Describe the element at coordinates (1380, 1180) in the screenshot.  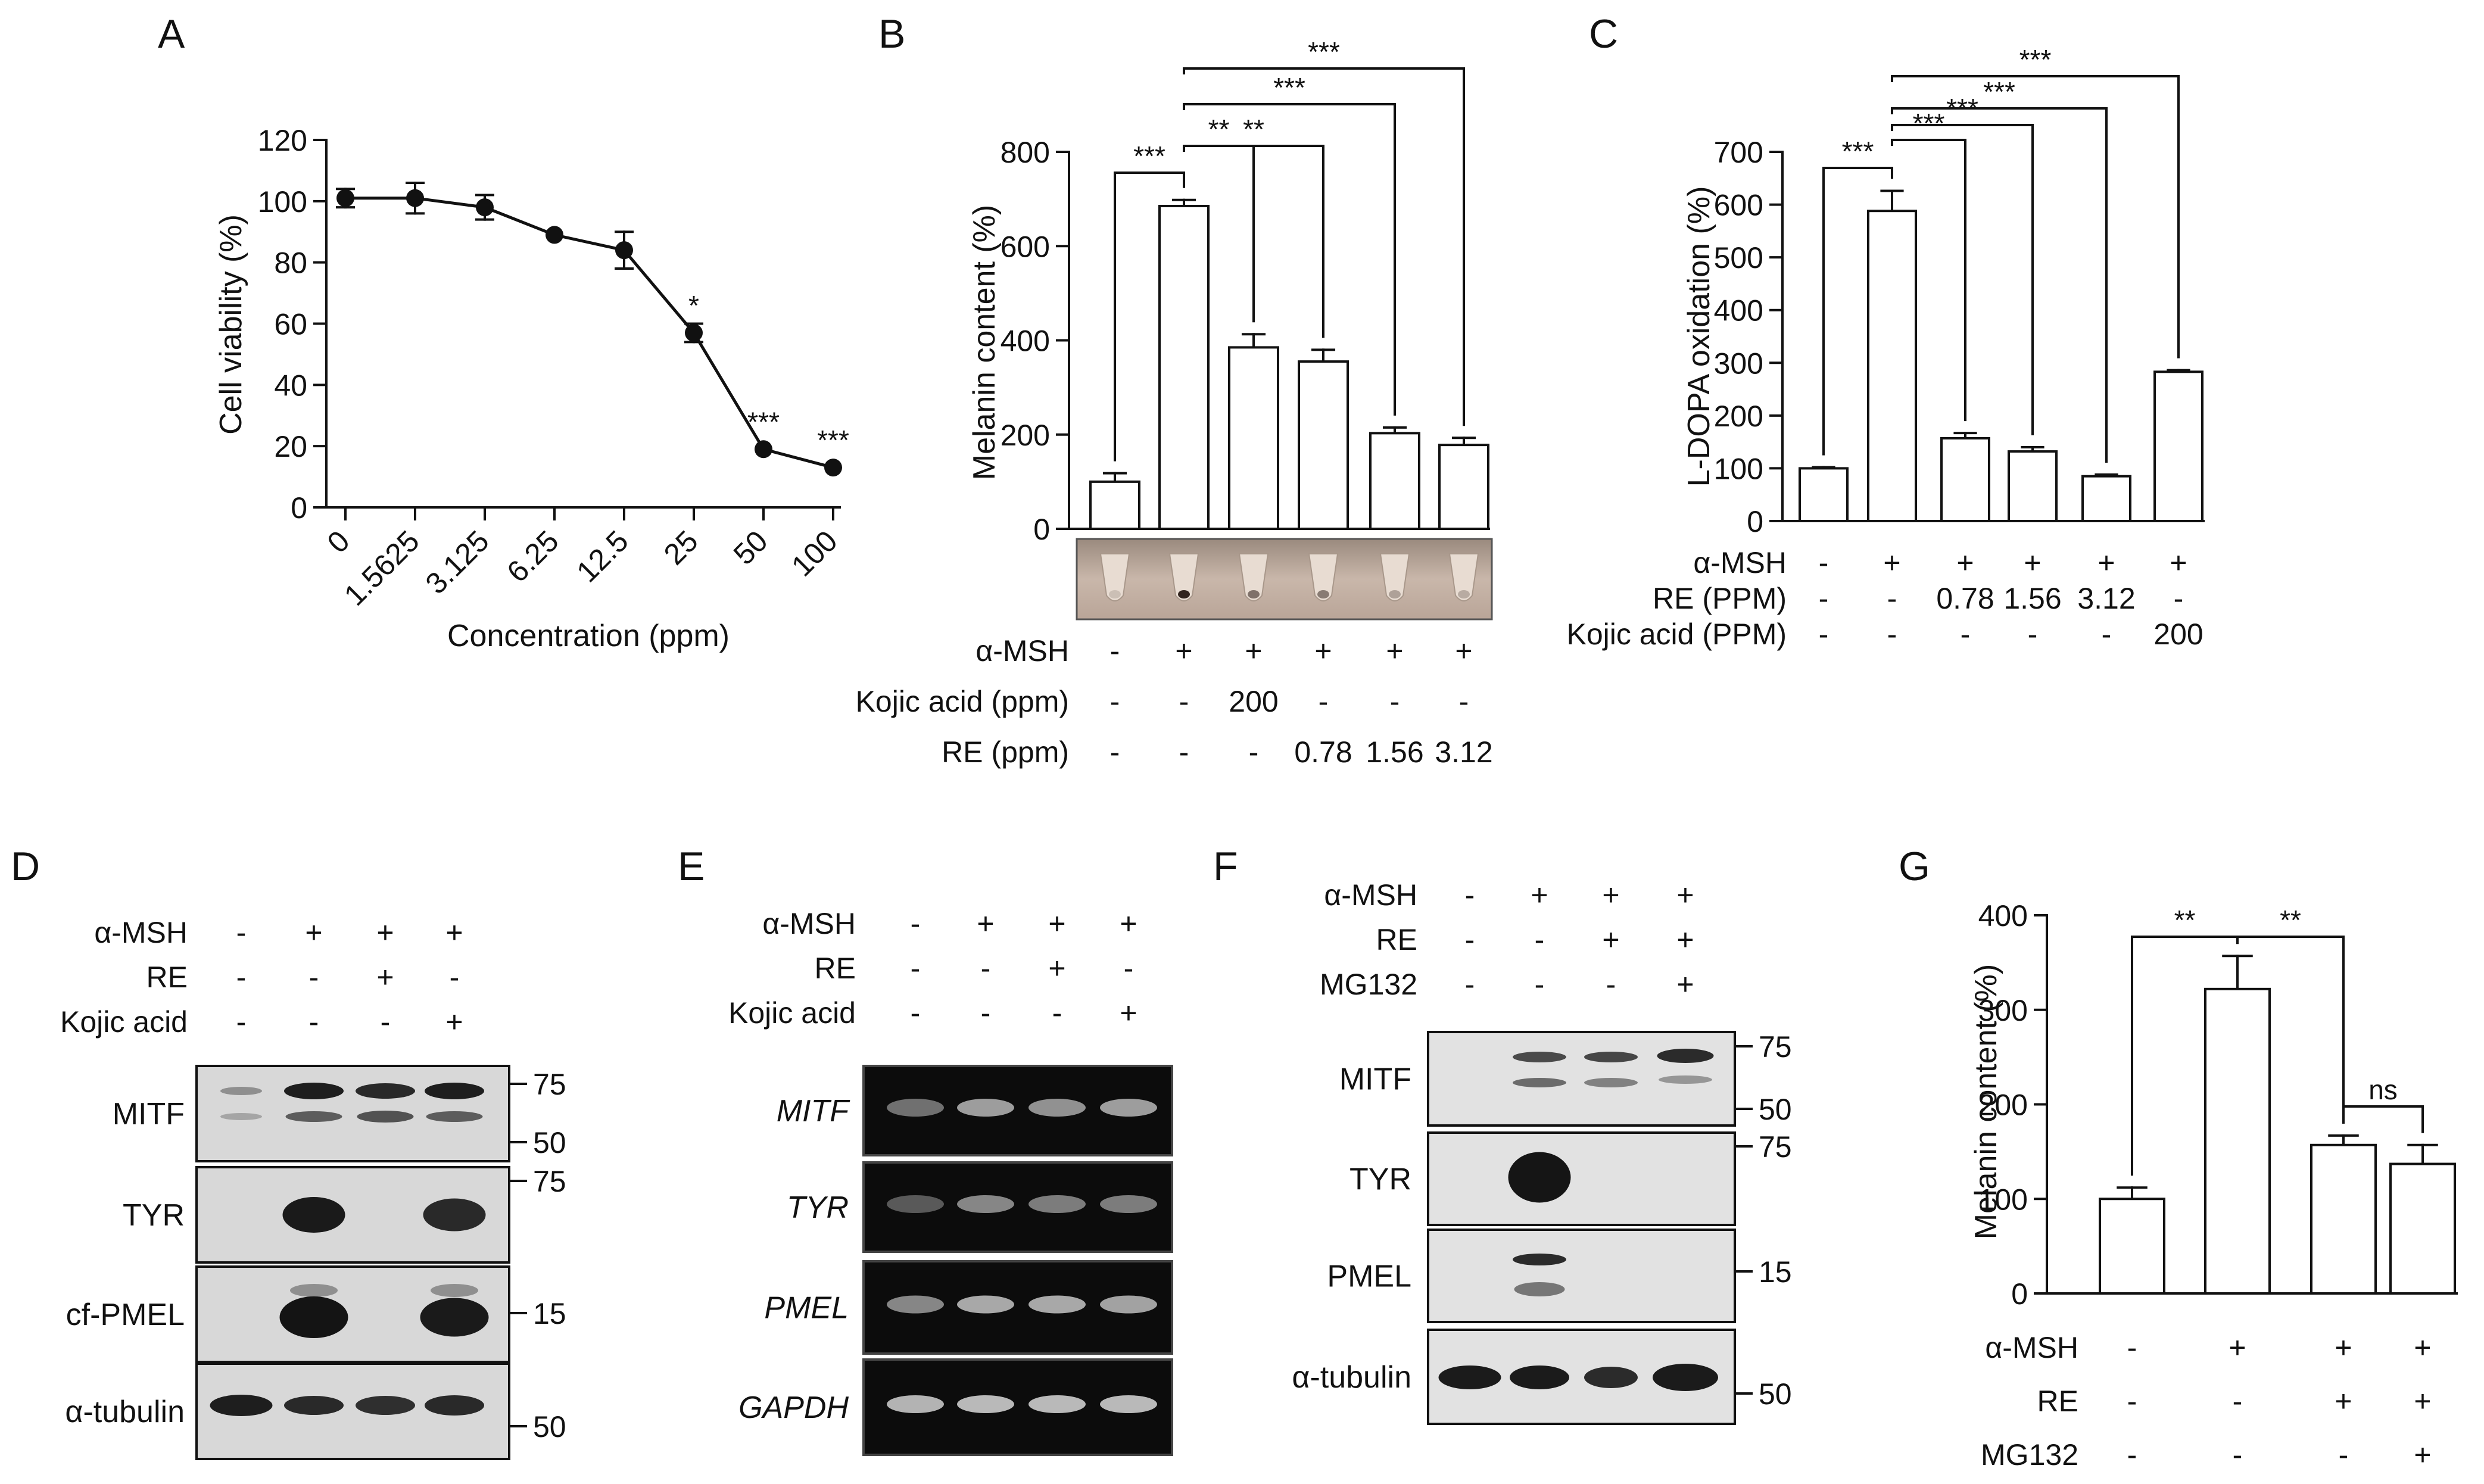
I see `blot-row-label: TYR` at that location.